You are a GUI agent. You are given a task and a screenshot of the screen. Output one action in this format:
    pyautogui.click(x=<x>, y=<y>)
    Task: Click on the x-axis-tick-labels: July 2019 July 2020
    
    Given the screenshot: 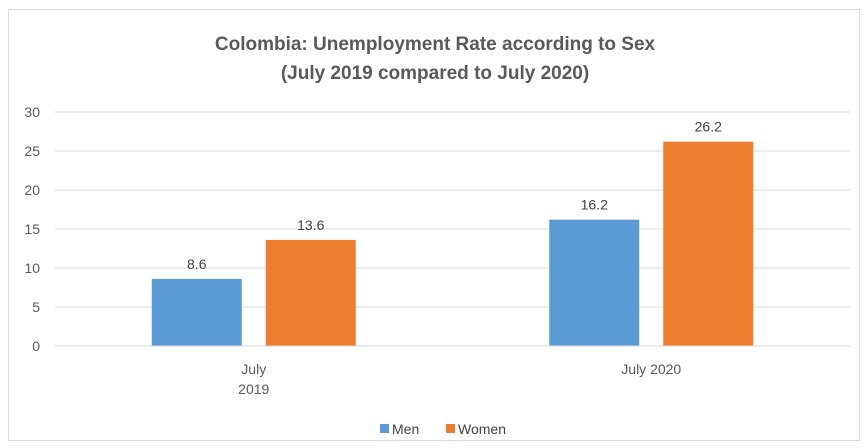 What is the action you would take?
    pyautogui.click(x=459, y=379)
    